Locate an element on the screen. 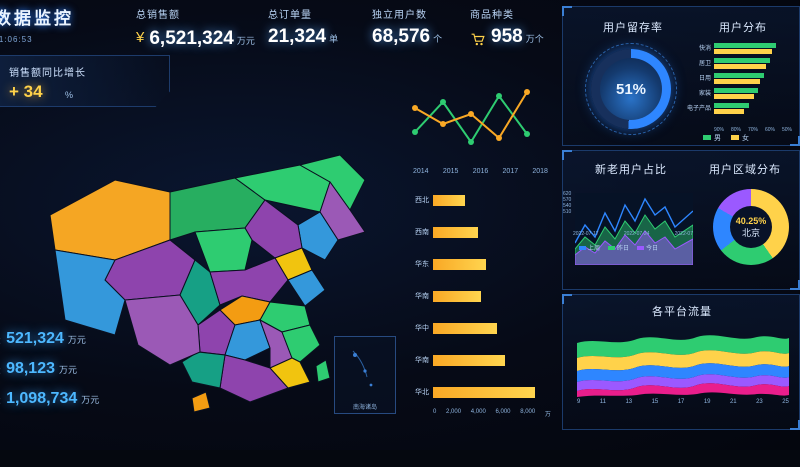 The image size is (800, 467). x-tick: 13 is located at coordinates (629, 402).